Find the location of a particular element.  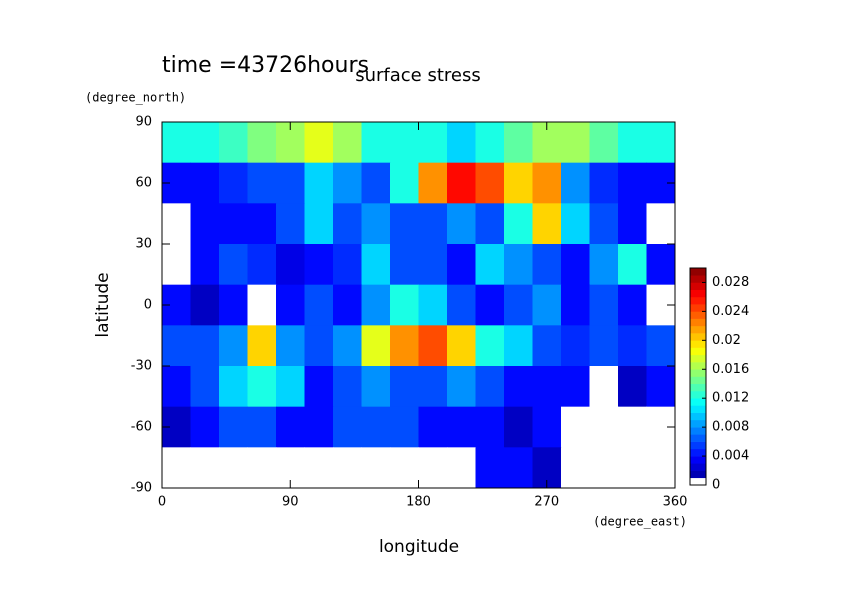

x-unit: (degree_east) is located at coordinates (640, 522).